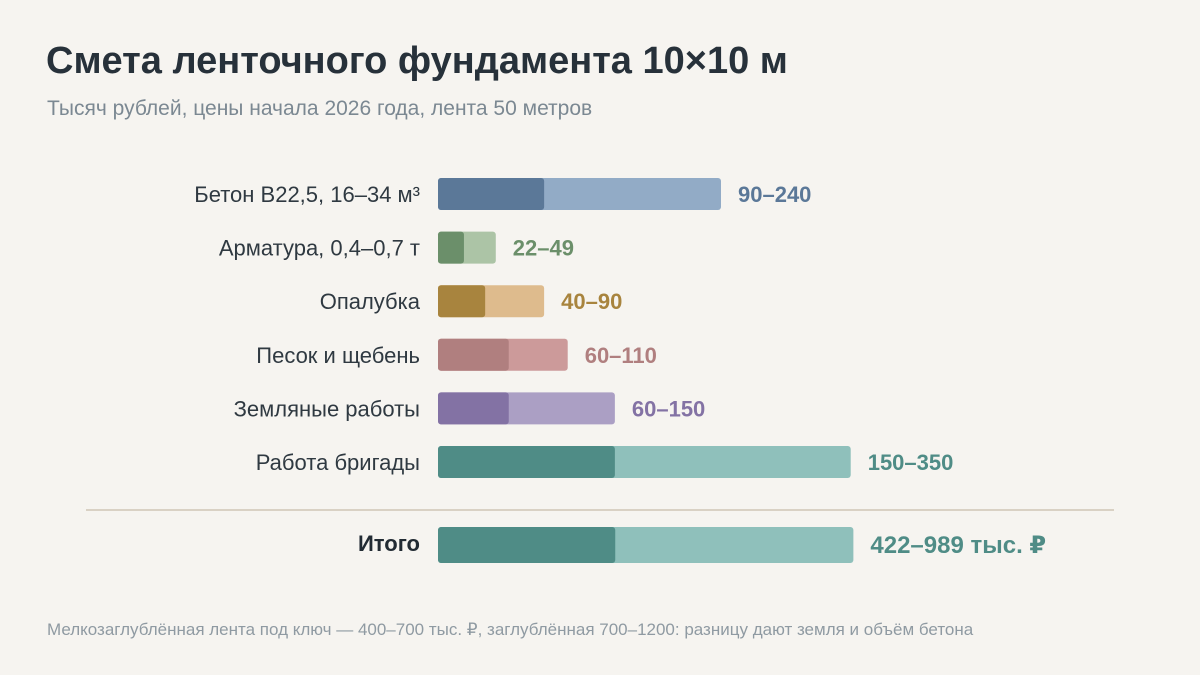 The width and height of the screenshot is (1200, 675). I want to click on total-row: Итого 422–989 тыс. ₽, so click(702, 545).